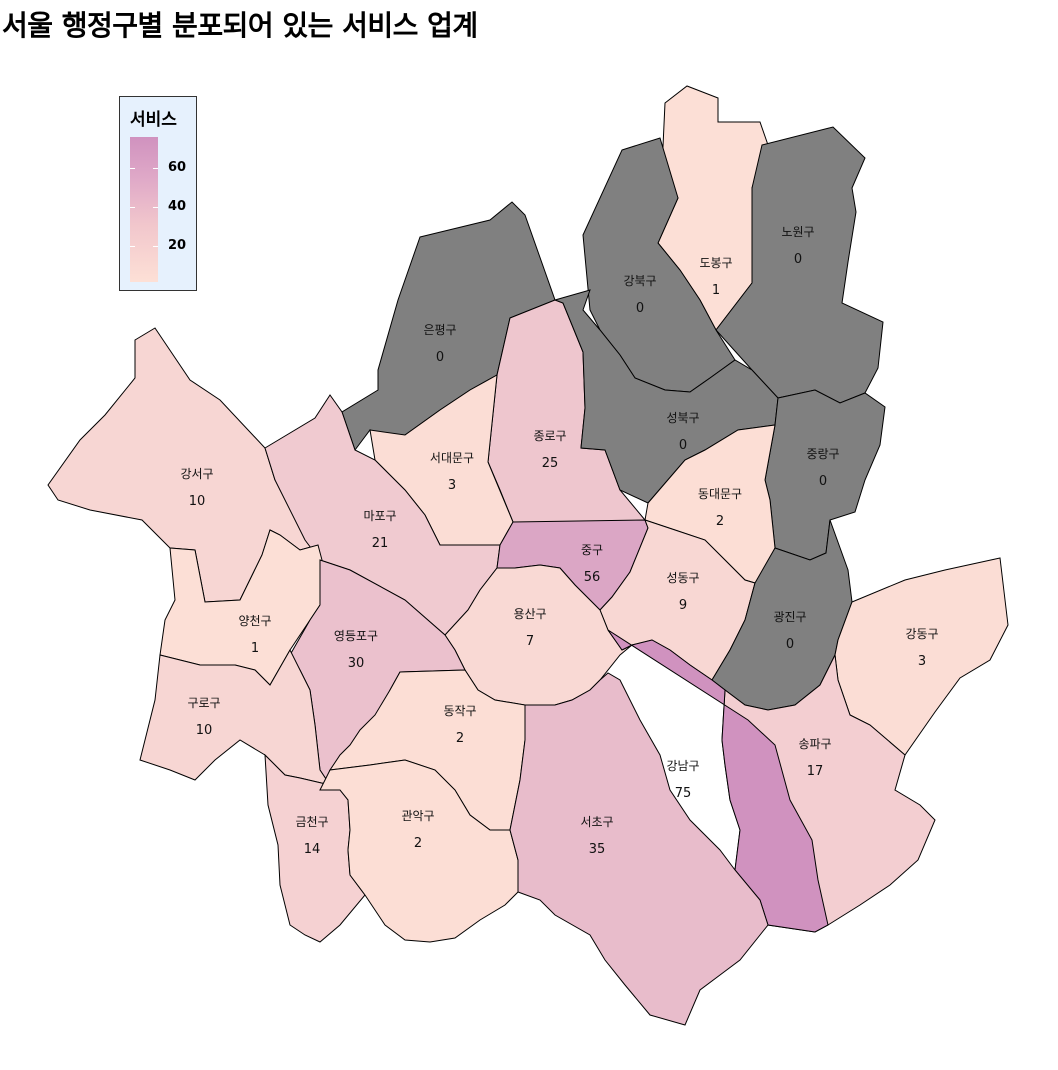 The width and height of the screenshot is (1058, 1070). Describe the element at coordinates (550, 463) in the screenshot. I see `district-value-label: 25` at that location.